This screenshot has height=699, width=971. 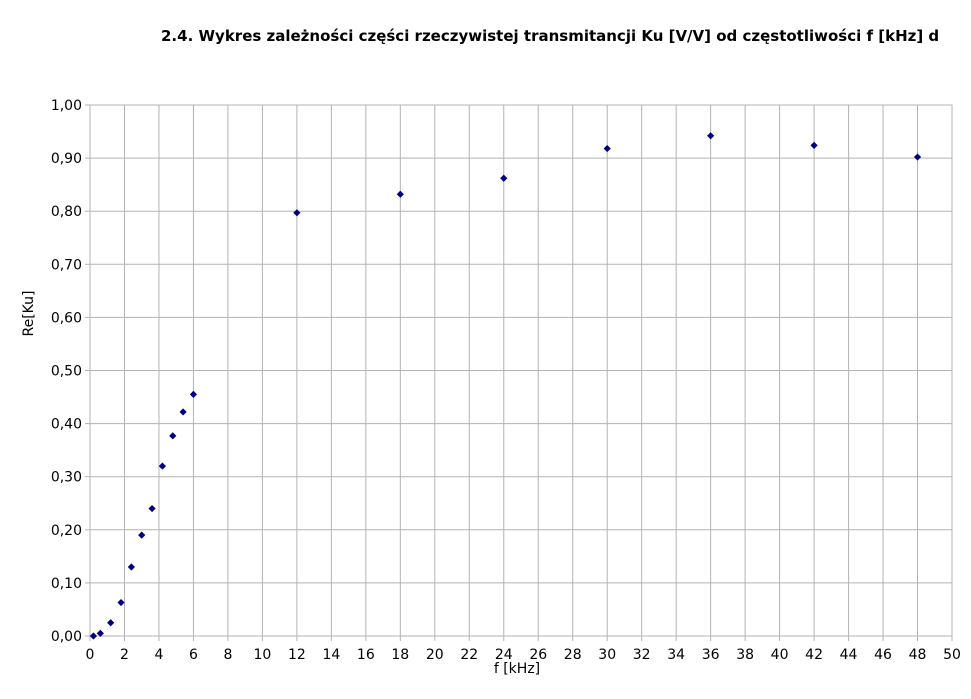 What do you see at coordinates (538, 655) in the screenshot?
I see `x-tick-label: 26` at bounding box center [538, 655].